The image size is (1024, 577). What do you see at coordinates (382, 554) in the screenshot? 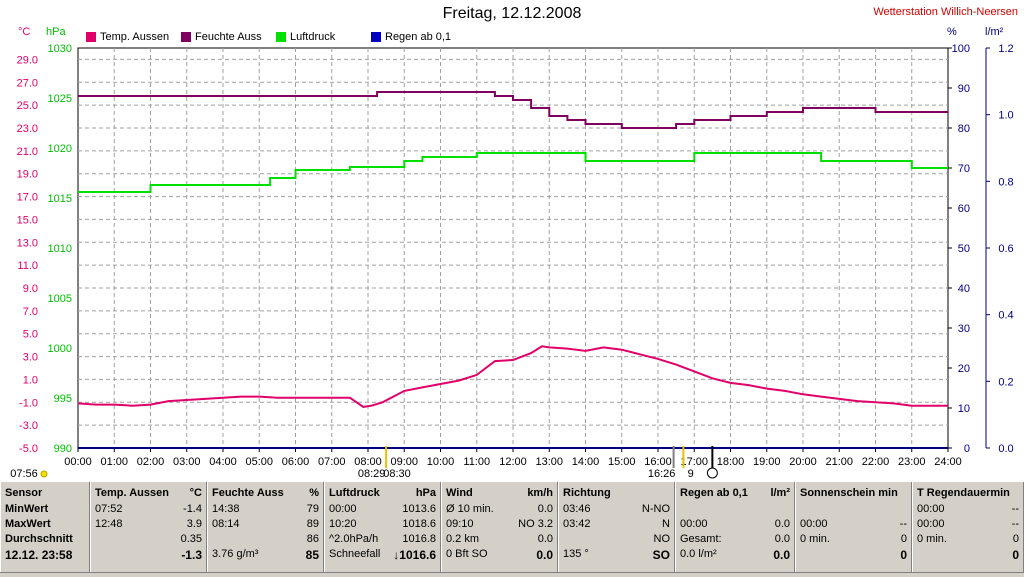
I see `table-row: Schneefall ↓1016.6` at bounding box center [382, 554].